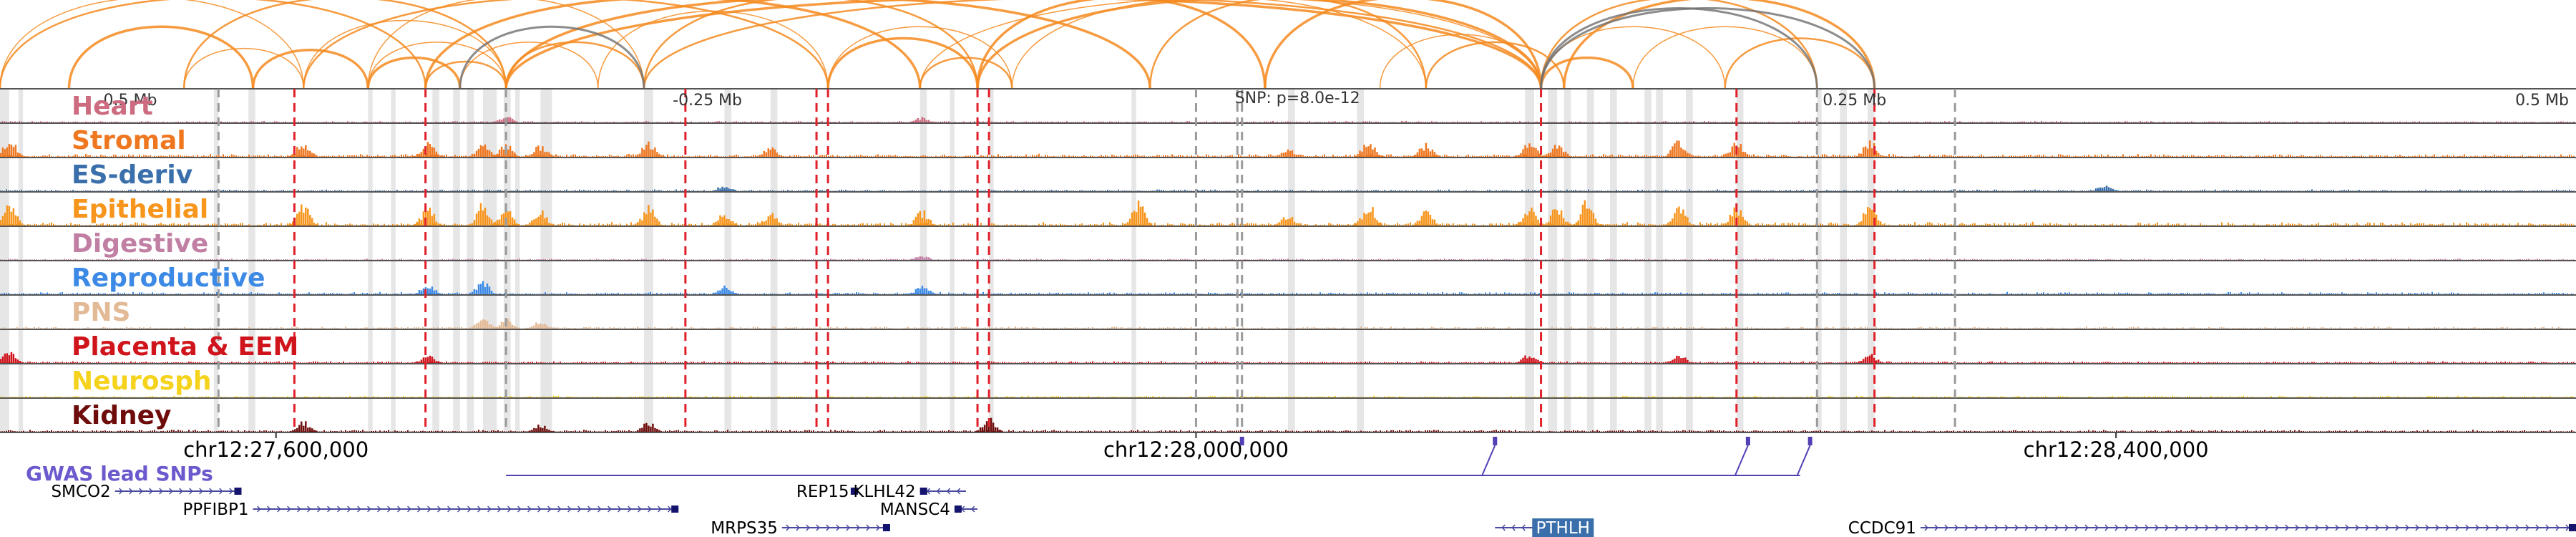 This screenshot has height=537, width=2576. Describe the element at coordinates (744, 528) in the screenshot. I see `gene-label: MRPS35` at that location.